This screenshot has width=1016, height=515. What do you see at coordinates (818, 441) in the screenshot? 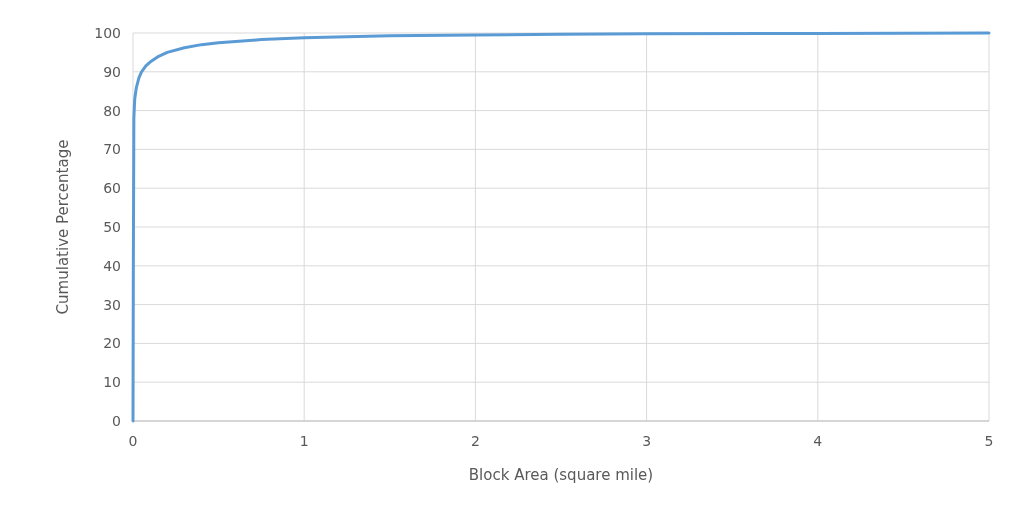
I see `x-tick-label: 4` at bounding box center [818, 441].